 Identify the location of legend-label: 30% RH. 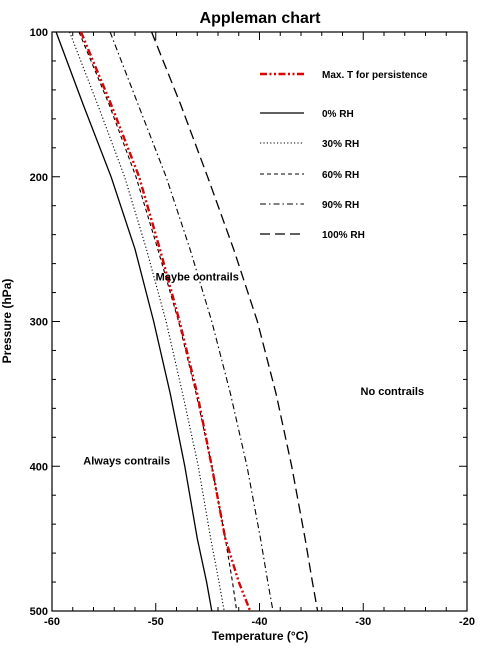
(340, 144).